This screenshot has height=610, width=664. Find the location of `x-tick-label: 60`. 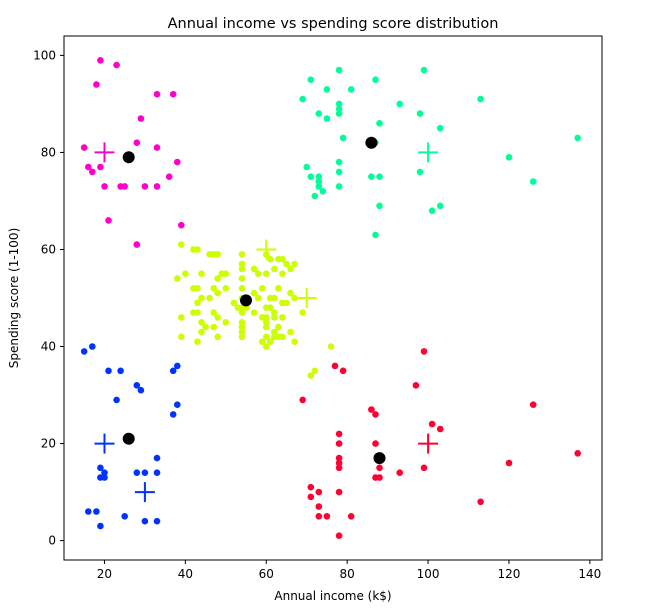

x-tick-label: 60 is located at coordinates (266, 574).